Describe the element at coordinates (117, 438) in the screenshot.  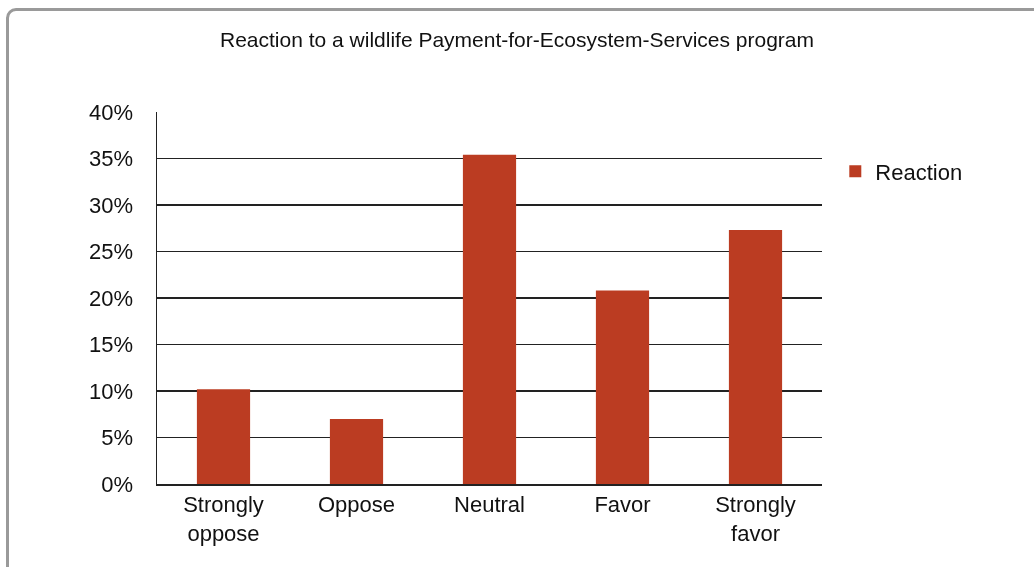
I see `y-tick-label: 5%` at that location.